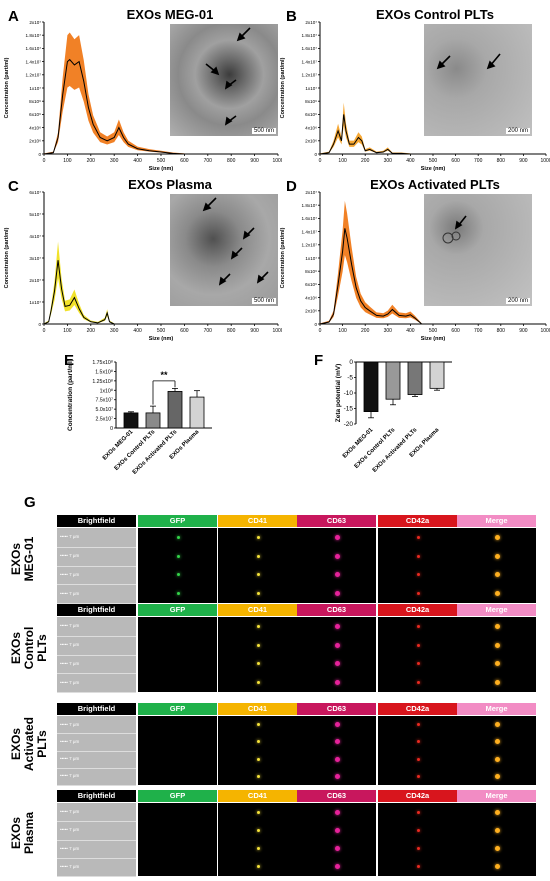  I want to click on significance-label: **, so click(164, 375).